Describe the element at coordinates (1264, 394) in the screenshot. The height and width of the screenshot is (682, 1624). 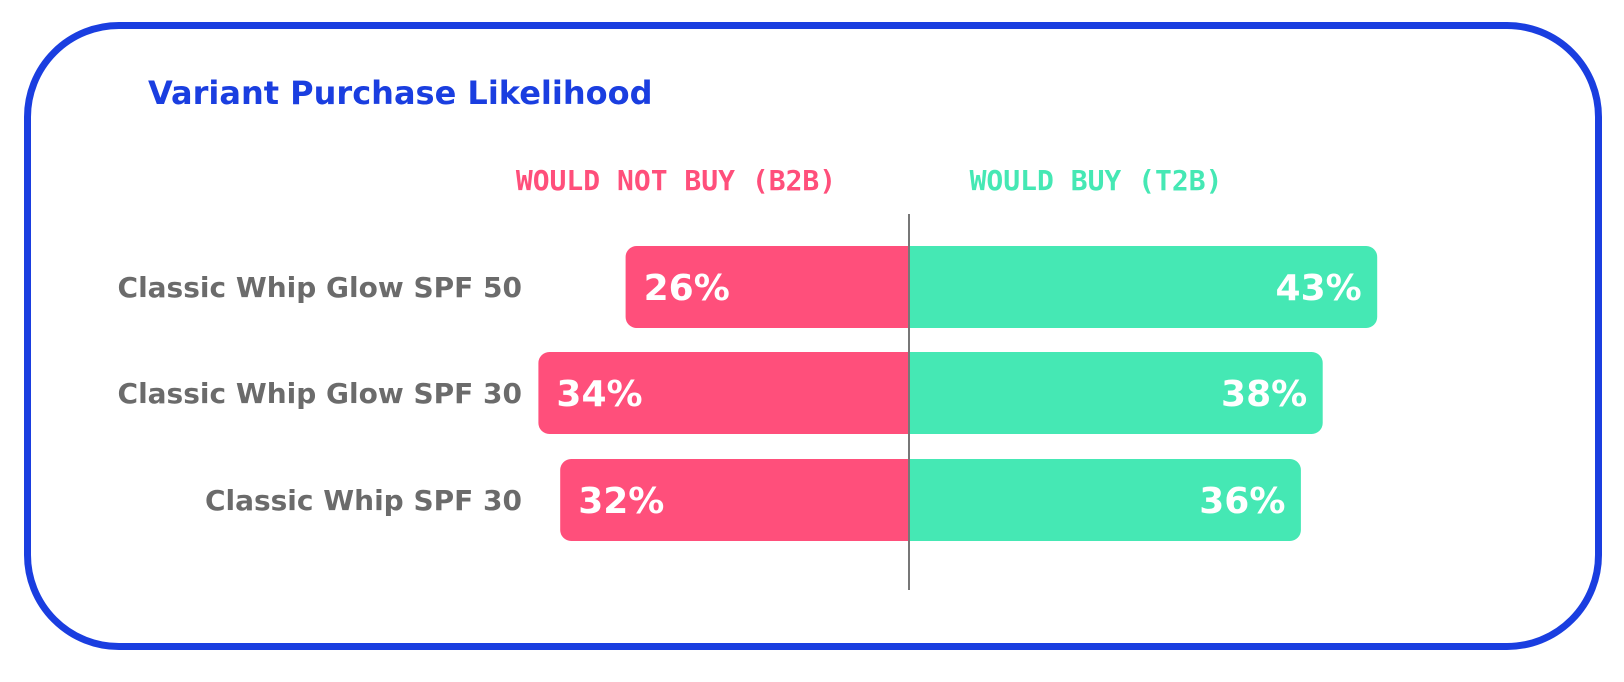
I see `value-label-would-buy: 38%` at that location.